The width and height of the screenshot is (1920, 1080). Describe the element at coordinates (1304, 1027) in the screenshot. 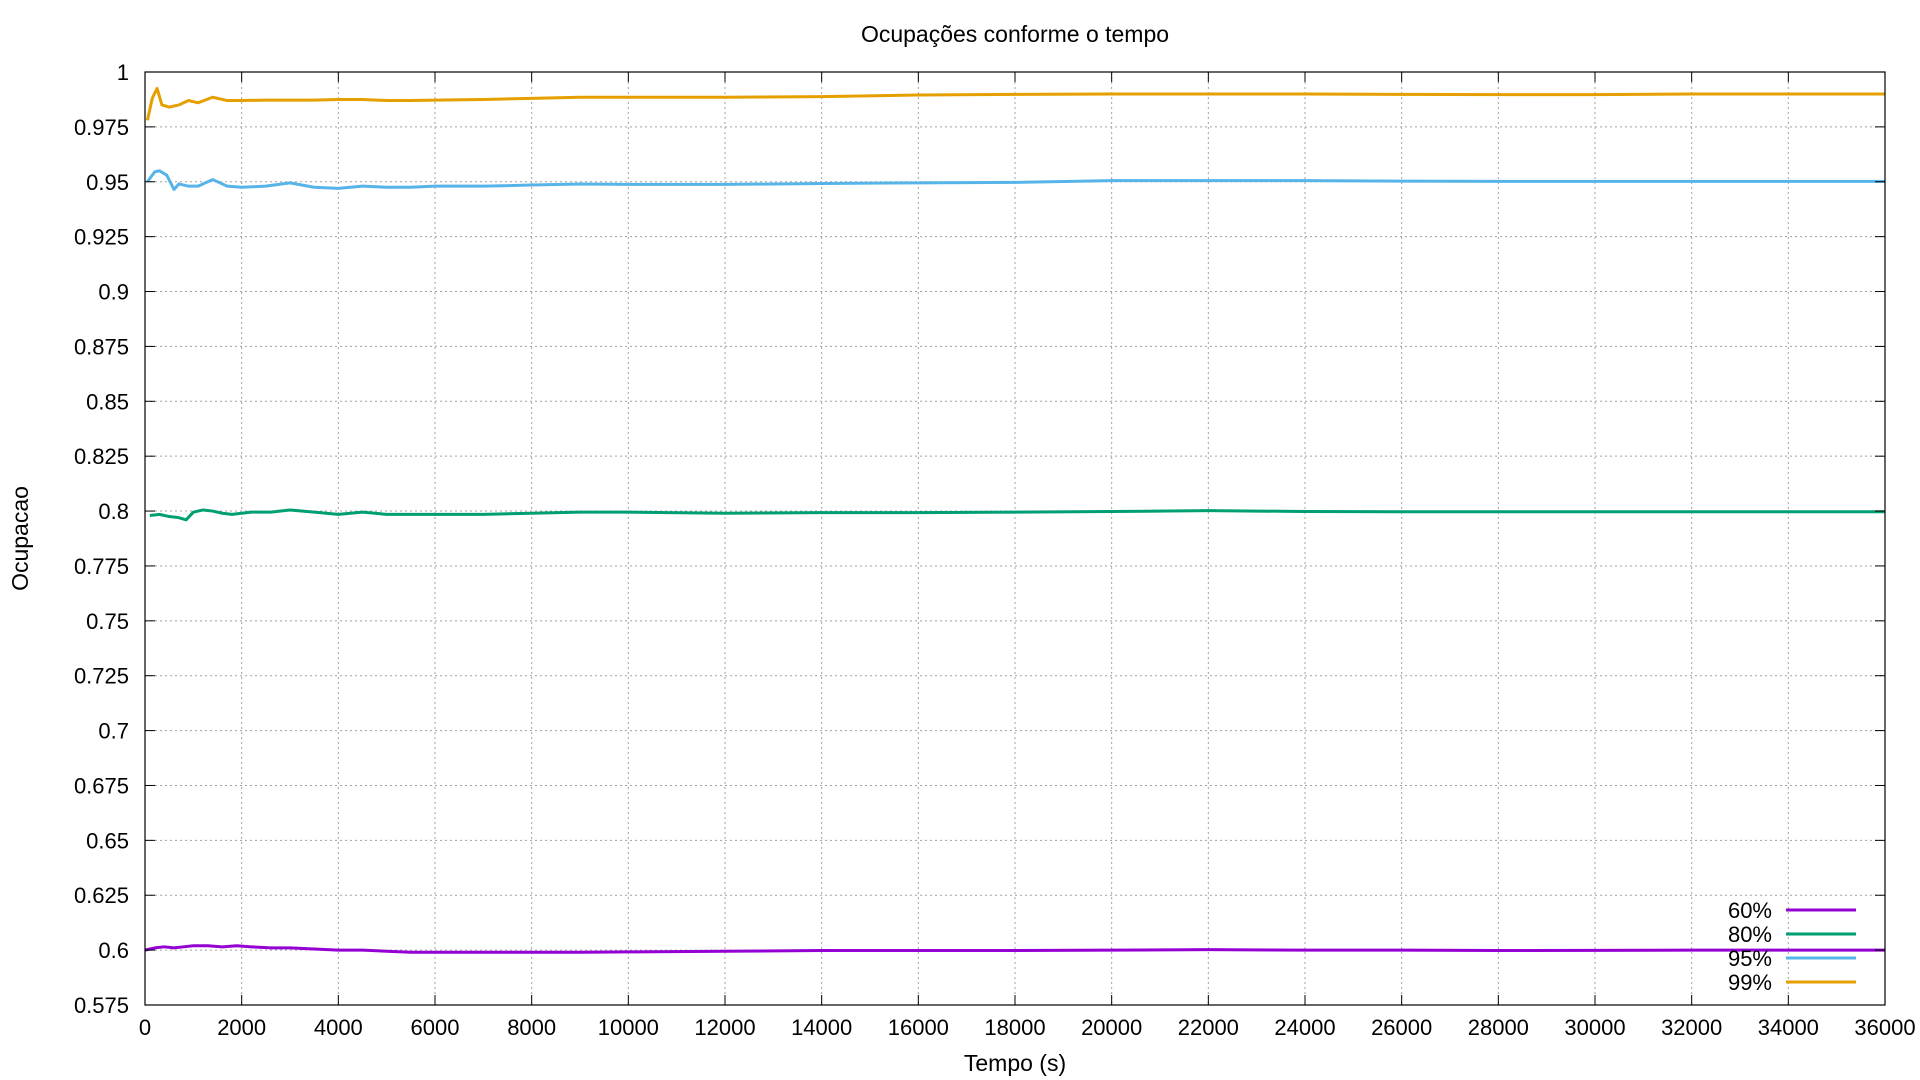

I see `x-tick-label: 24000` at that location.